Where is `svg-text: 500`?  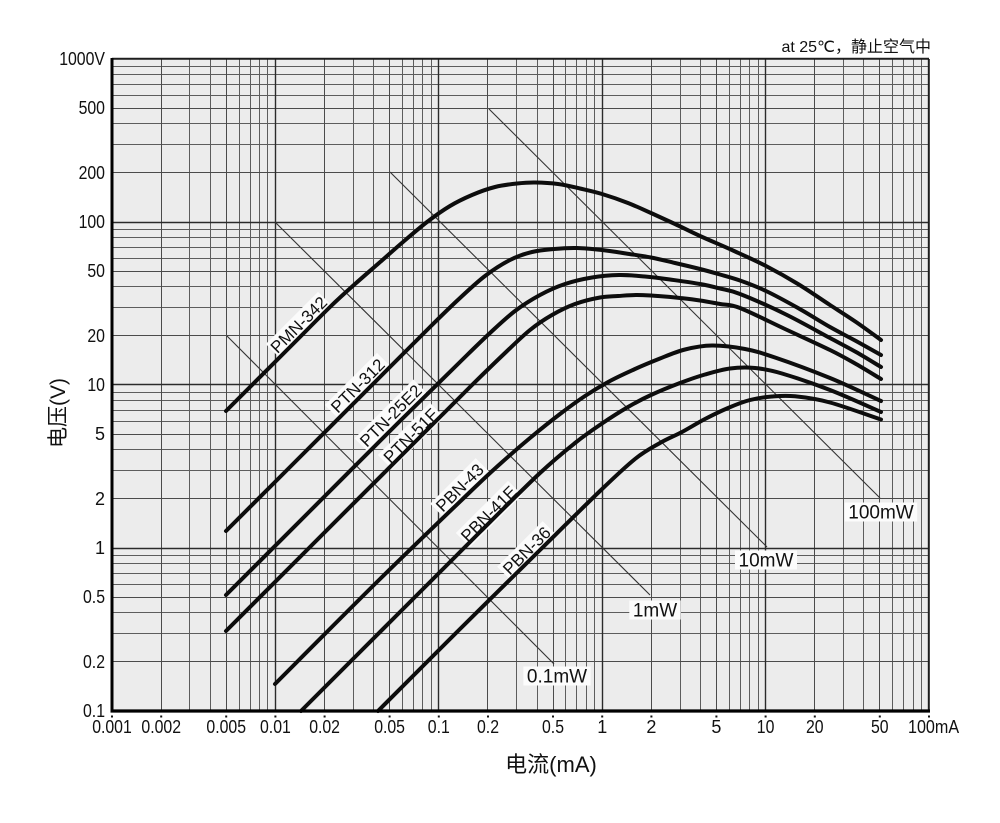 svg-text: 500 is located at coordinates (92, 108).